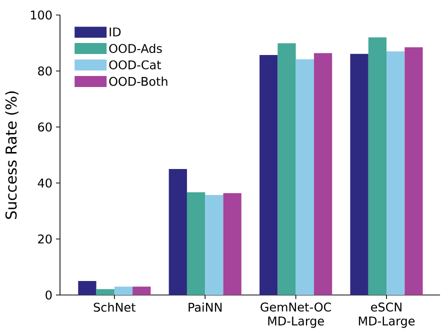 The image size is (447, 336). I want to click on y-tick-label: 100, so click(41, 15).